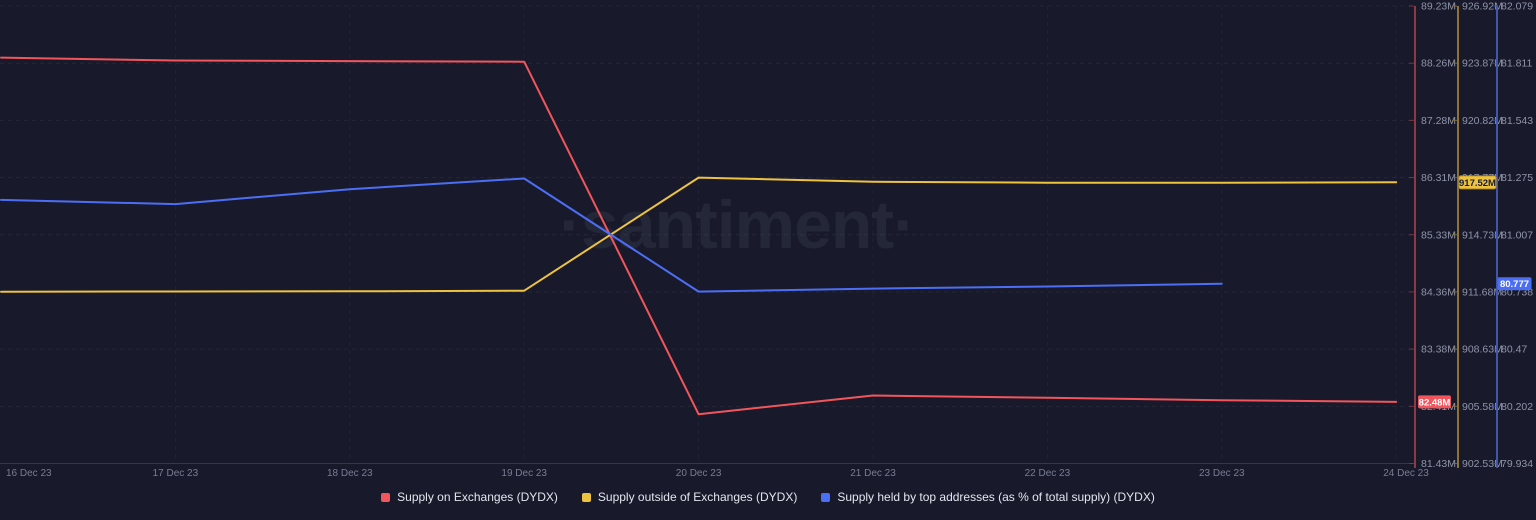 This screenshot has height=520, width=1536. What do you see at coordinates (29, 473) in the screenshot?
I see `x-tick-label: 16 Dec 23` at bounding box center [29, 473].